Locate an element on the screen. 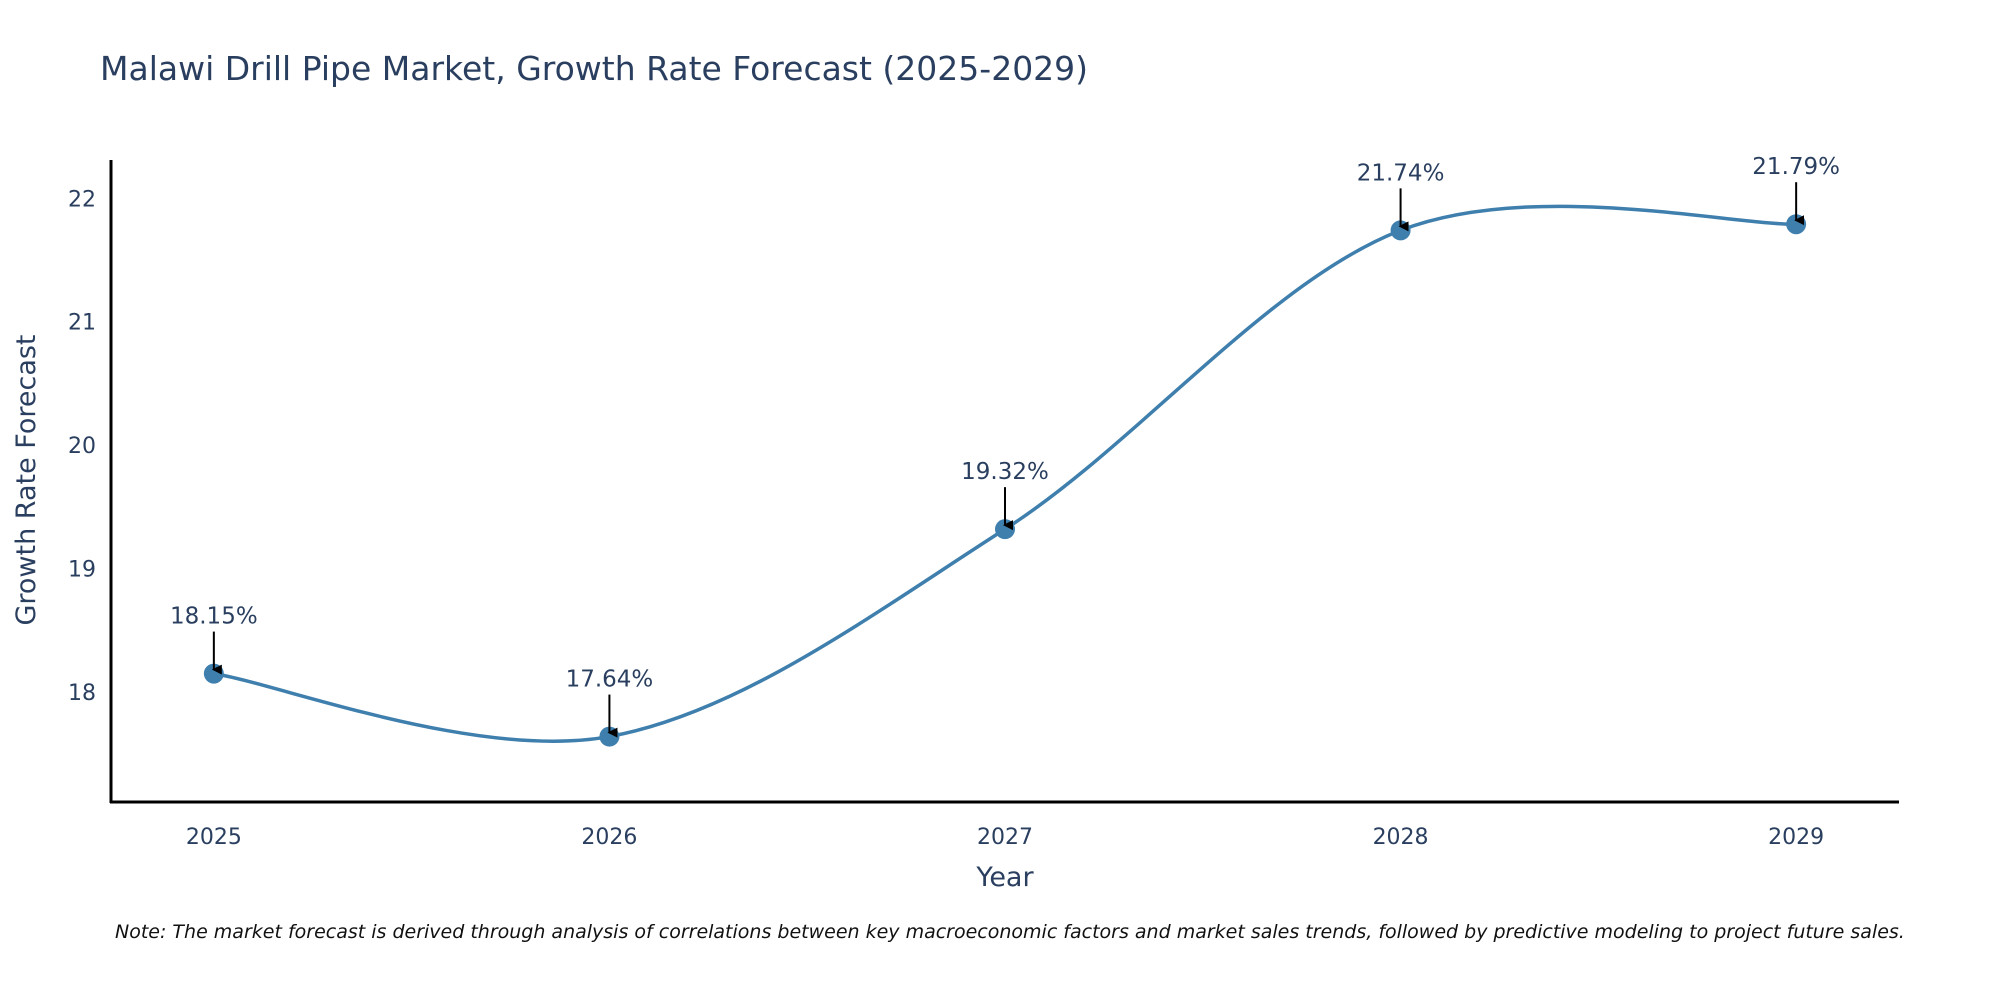  y-tick-label: 21 is located at coordinates (82, 323).